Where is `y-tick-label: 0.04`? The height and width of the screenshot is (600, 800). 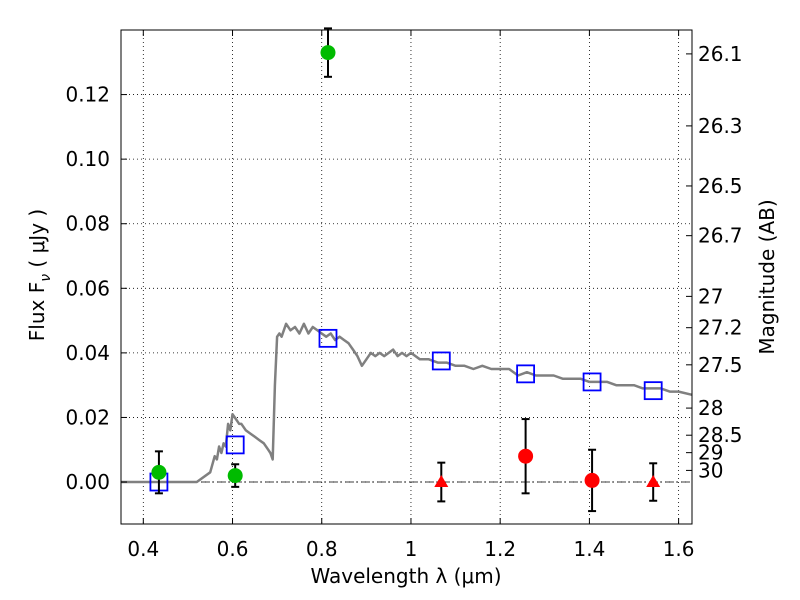
y-tick-label: 0.04 is located at coordinates (87, 353).